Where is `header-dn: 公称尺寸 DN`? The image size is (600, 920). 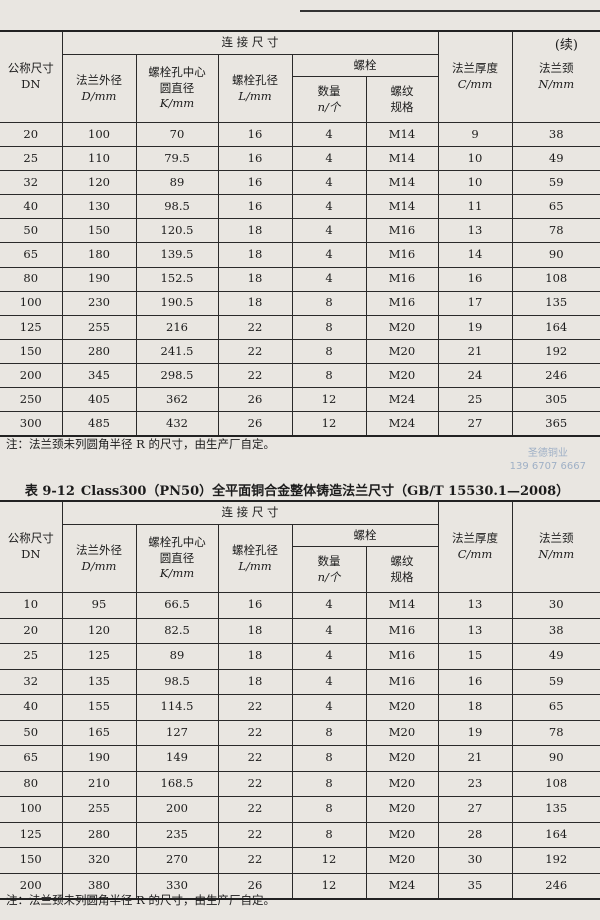 header-dn: 公称尺寸 DN is located at coordinates (31, 76).